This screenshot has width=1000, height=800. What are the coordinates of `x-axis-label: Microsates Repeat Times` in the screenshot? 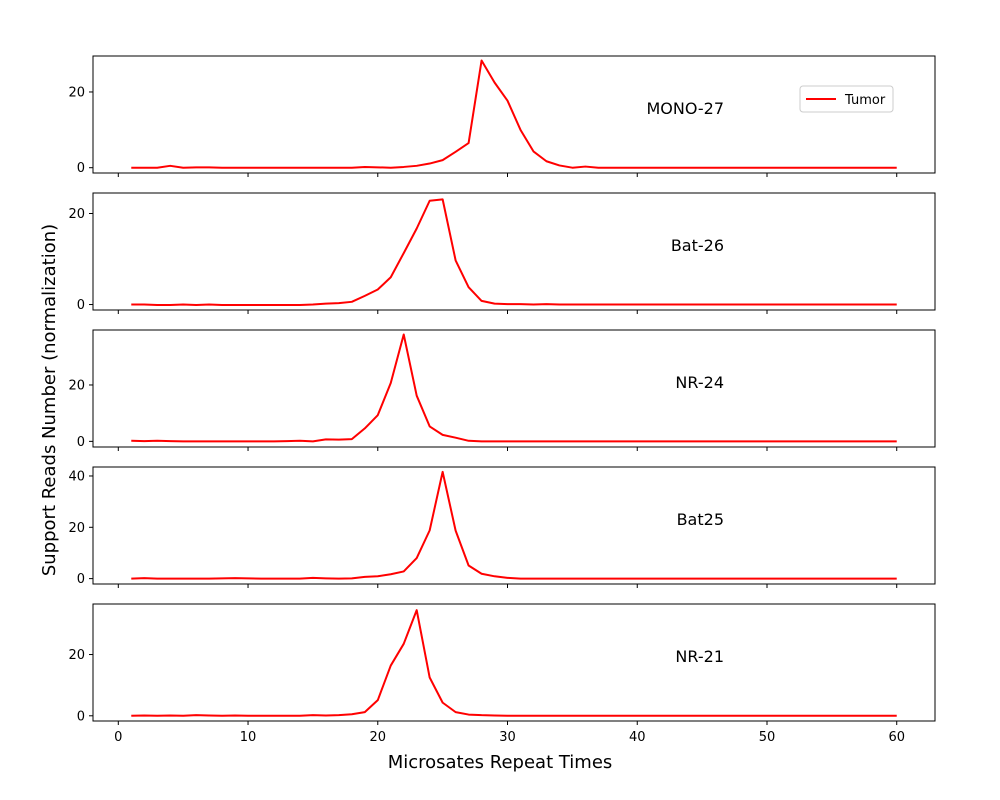 It's located at (500, 762).